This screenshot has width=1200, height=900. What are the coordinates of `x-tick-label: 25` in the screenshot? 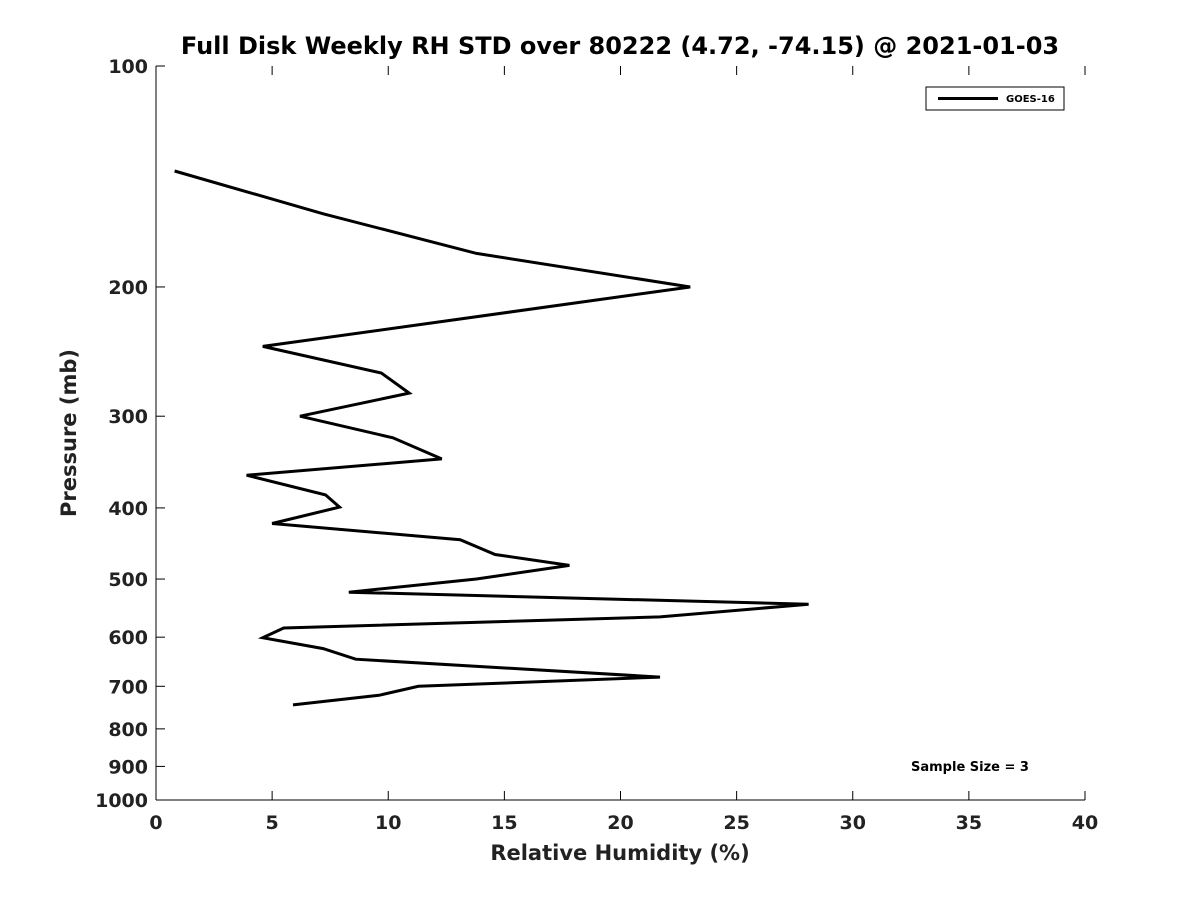 It's located at (736, 823).